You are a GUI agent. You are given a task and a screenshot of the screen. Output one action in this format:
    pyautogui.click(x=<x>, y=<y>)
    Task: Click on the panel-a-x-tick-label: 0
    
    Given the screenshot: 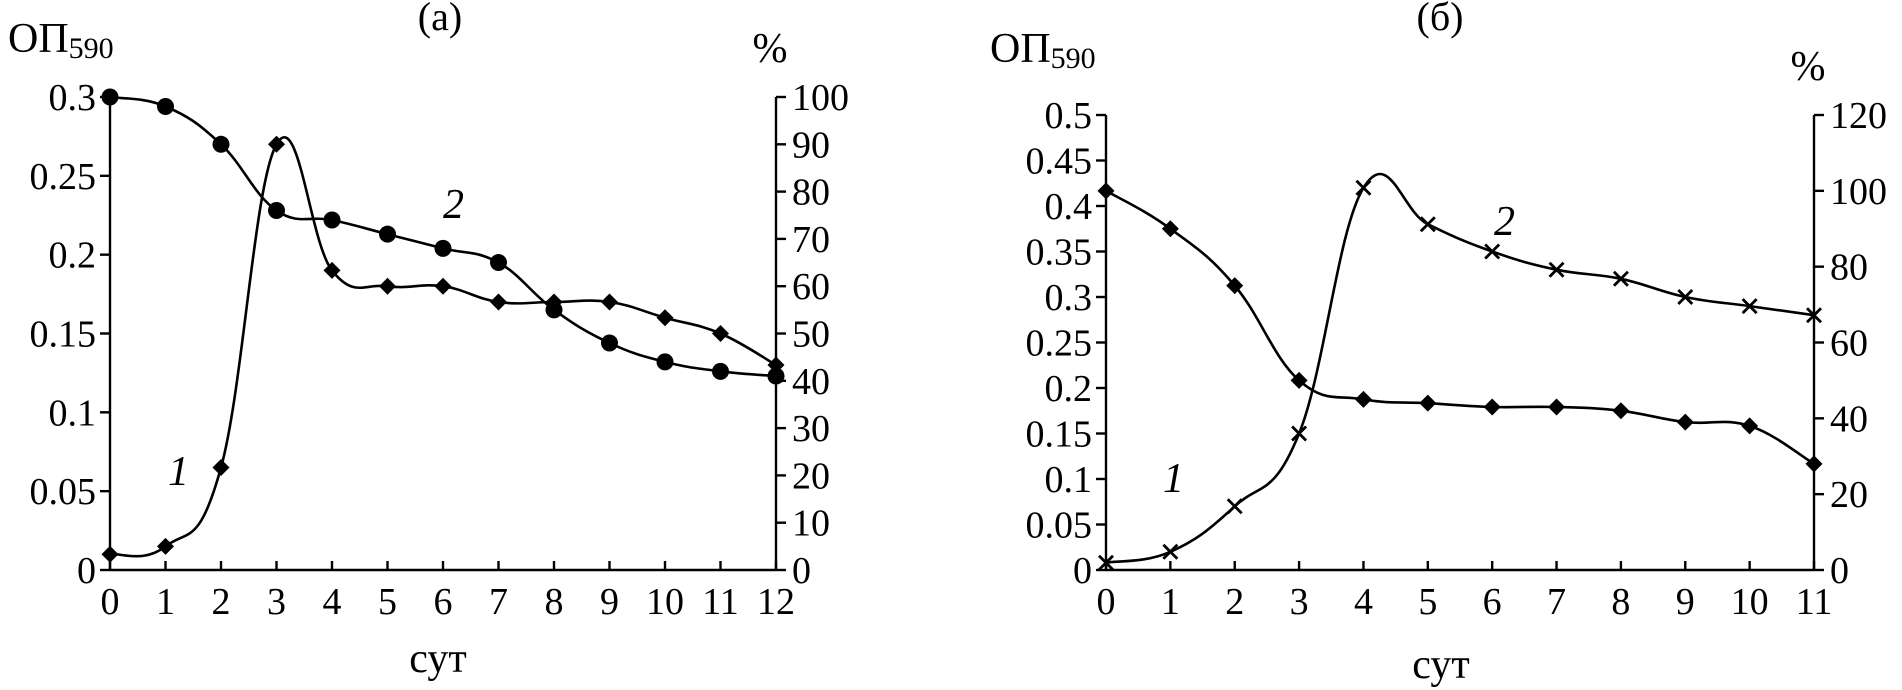 What is the action you would take?
    pyautogui.click(x=110, y=602)
    